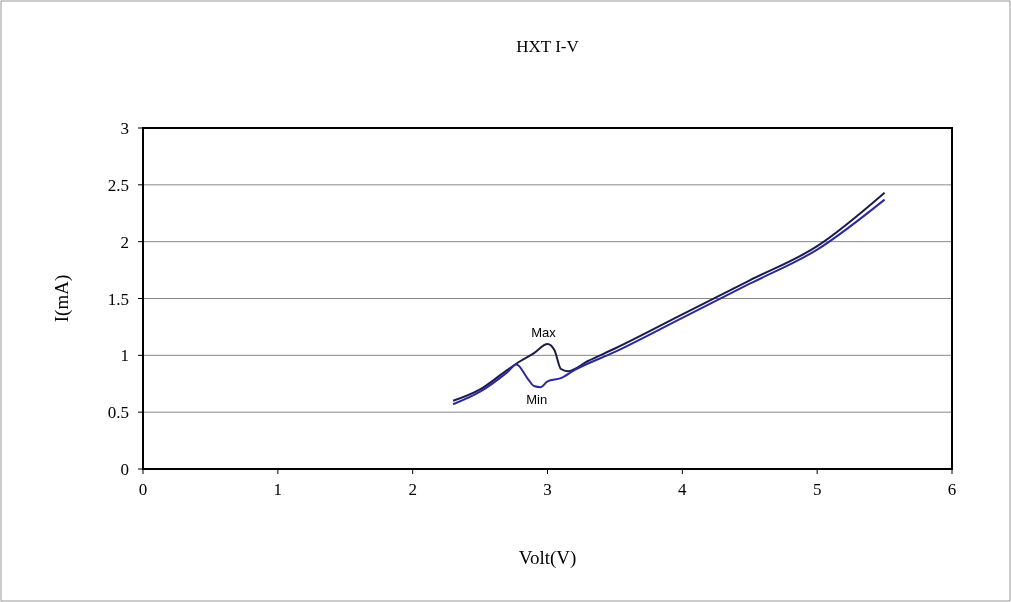 This screenshot has width=1011, height=602. Describe the element at coordinates (124, 469) in the screenshot. I see `y-tick-label: 0` at that location.